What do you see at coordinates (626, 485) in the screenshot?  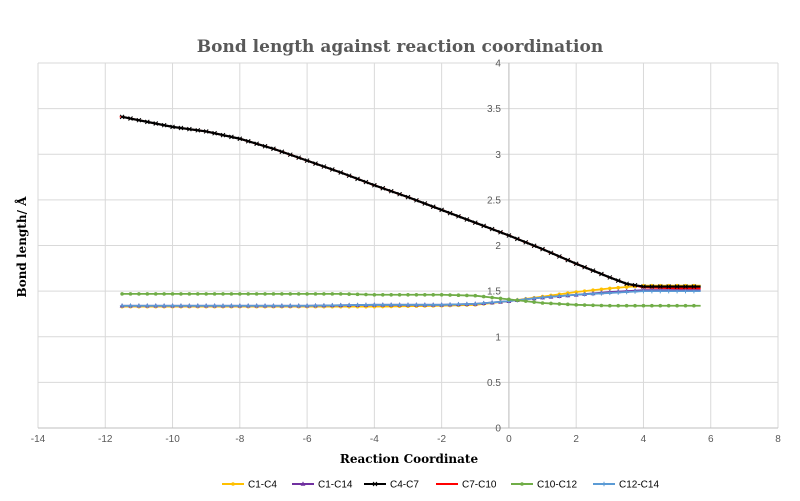 I see `legend-item-C12-C14: C12-C14` at bounding box center [626, 485].